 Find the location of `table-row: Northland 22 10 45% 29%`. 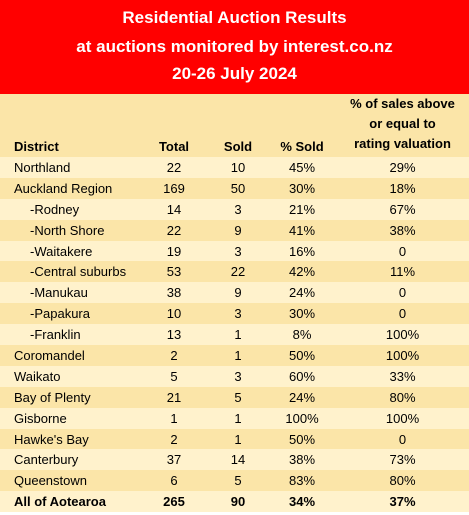

table-row: Northland 22 10 45% 29% is located at coordinates (234, 167).